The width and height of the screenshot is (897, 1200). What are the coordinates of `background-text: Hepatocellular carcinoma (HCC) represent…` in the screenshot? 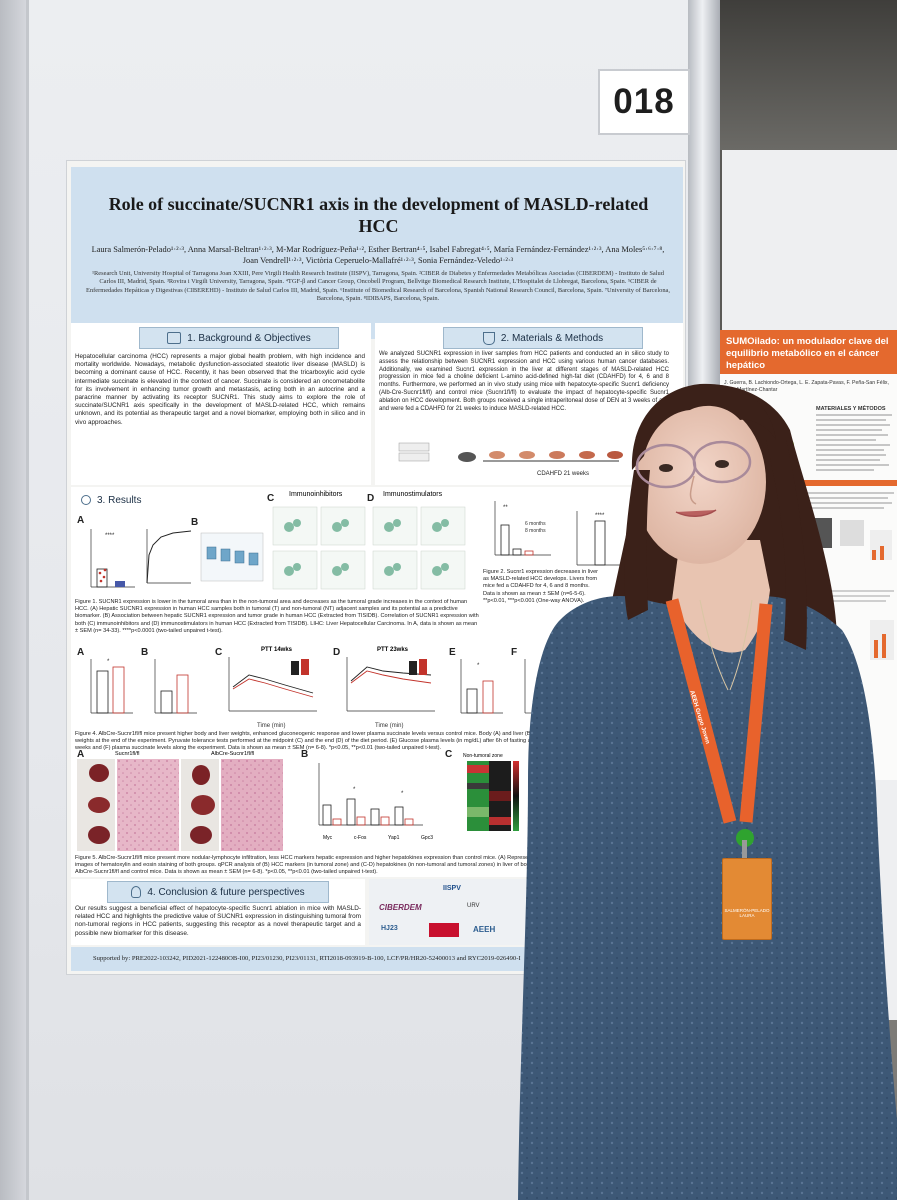 It's located at (220, 389).